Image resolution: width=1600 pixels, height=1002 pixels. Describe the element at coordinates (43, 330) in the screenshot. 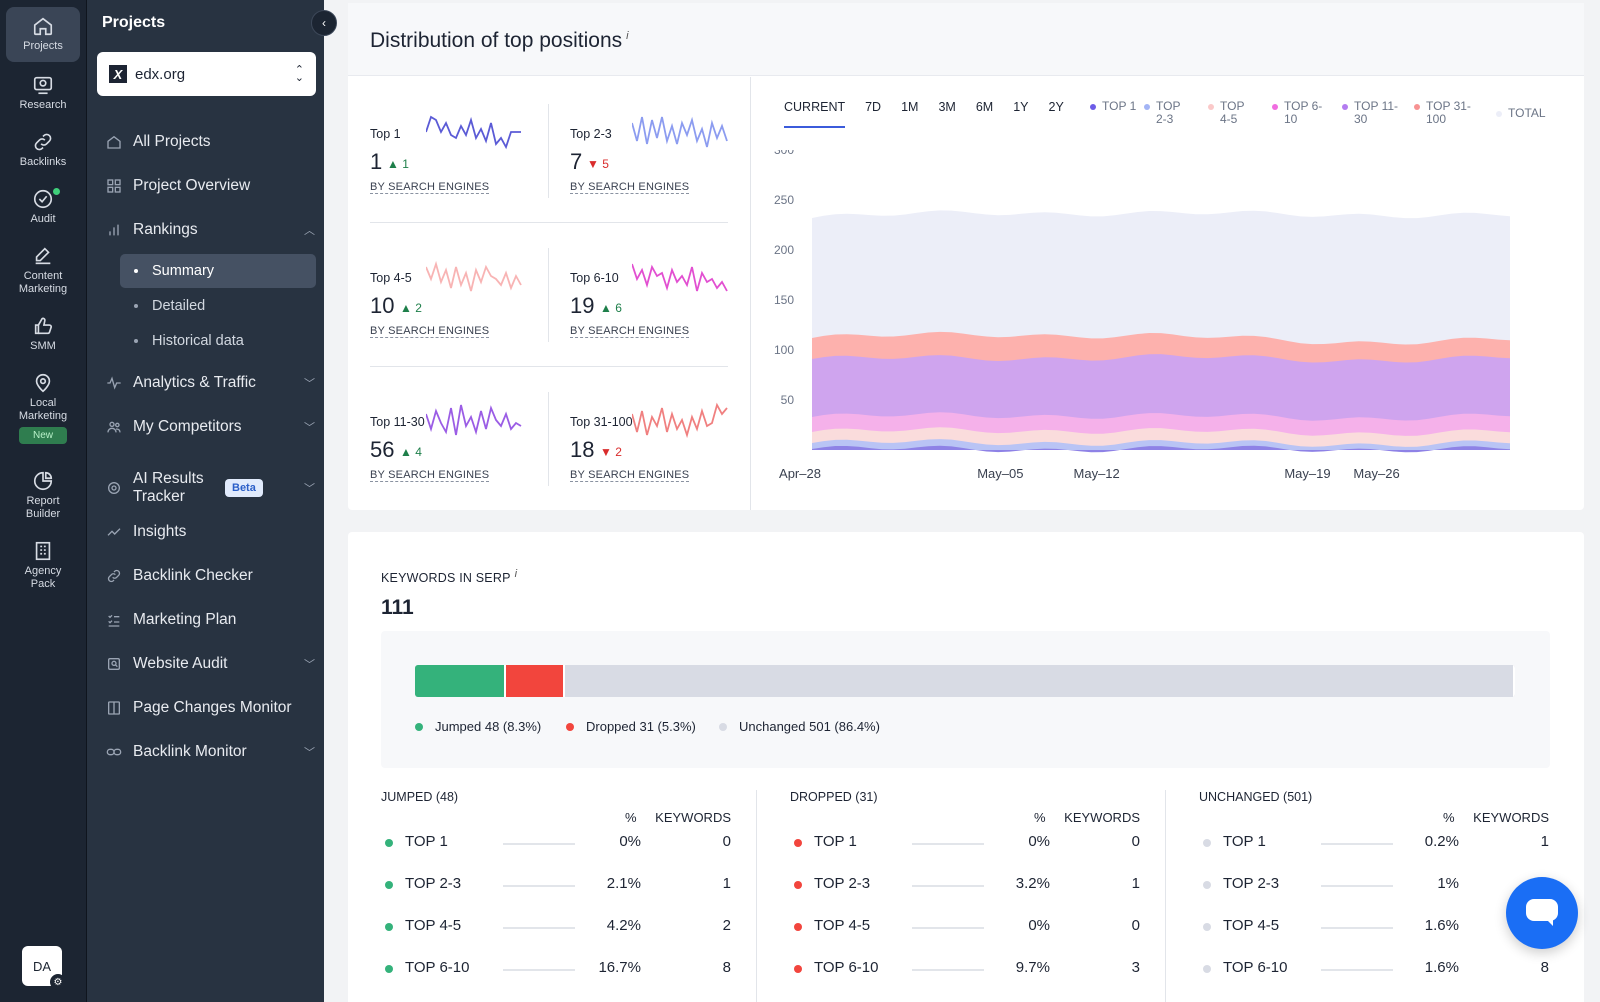

I see `rail-item-smm: SMM` at that location.